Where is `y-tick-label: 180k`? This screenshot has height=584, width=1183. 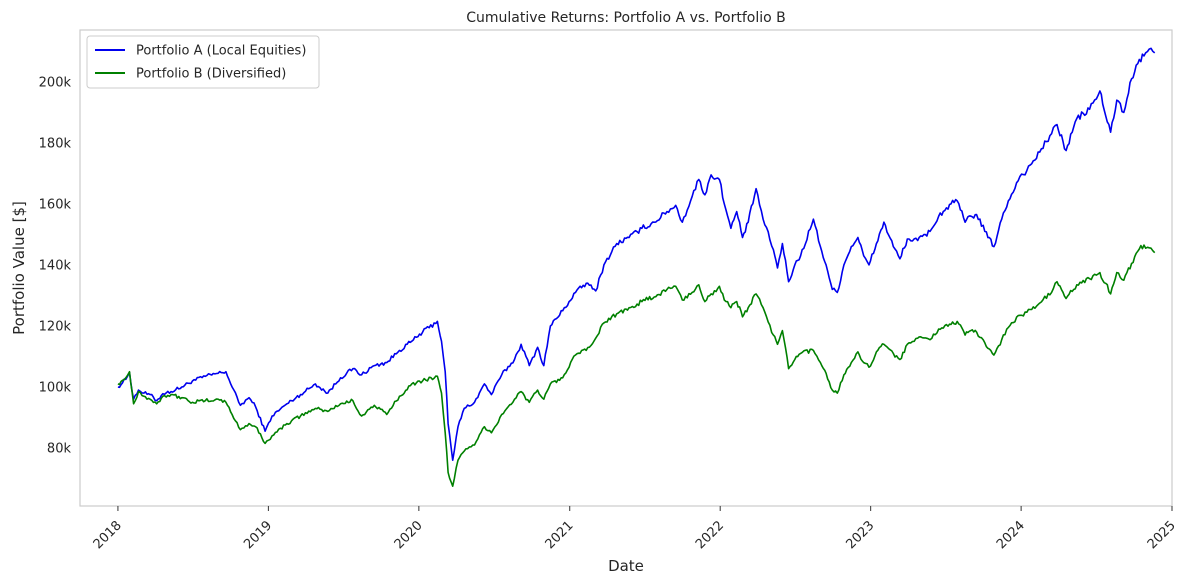 y-tick-label: 180k is located at coordinates (55, 143).